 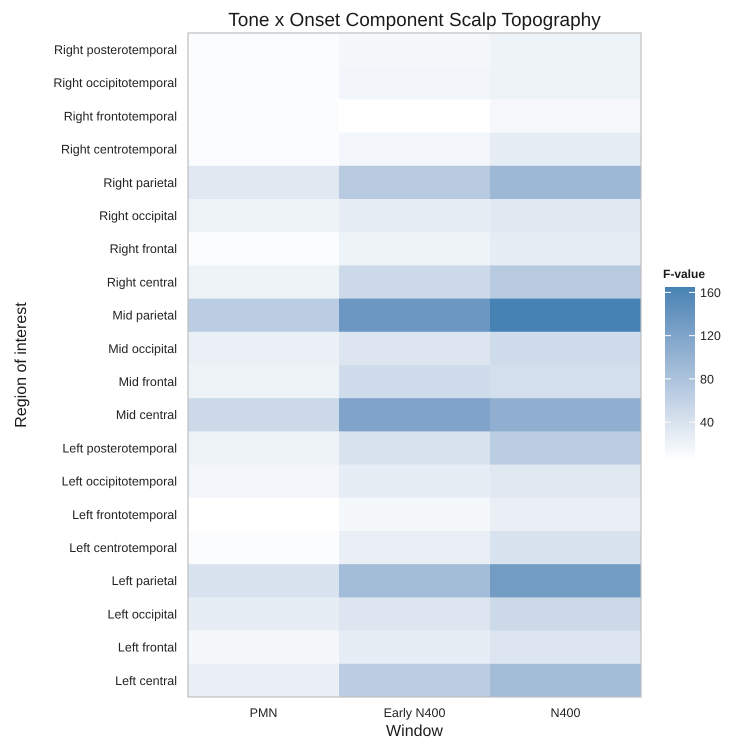 What do you see at coordinates (707, 379) in the screenshot?
I see `color-bar-label: 80` at bounding box center [707, 379].